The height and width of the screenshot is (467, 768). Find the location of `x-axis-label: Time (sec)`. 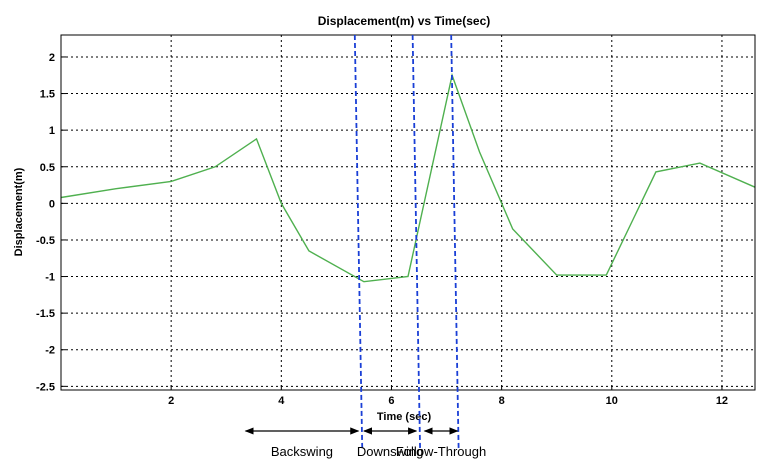

x-axis-label: Time (sec) is located at coordinates (404, 417).